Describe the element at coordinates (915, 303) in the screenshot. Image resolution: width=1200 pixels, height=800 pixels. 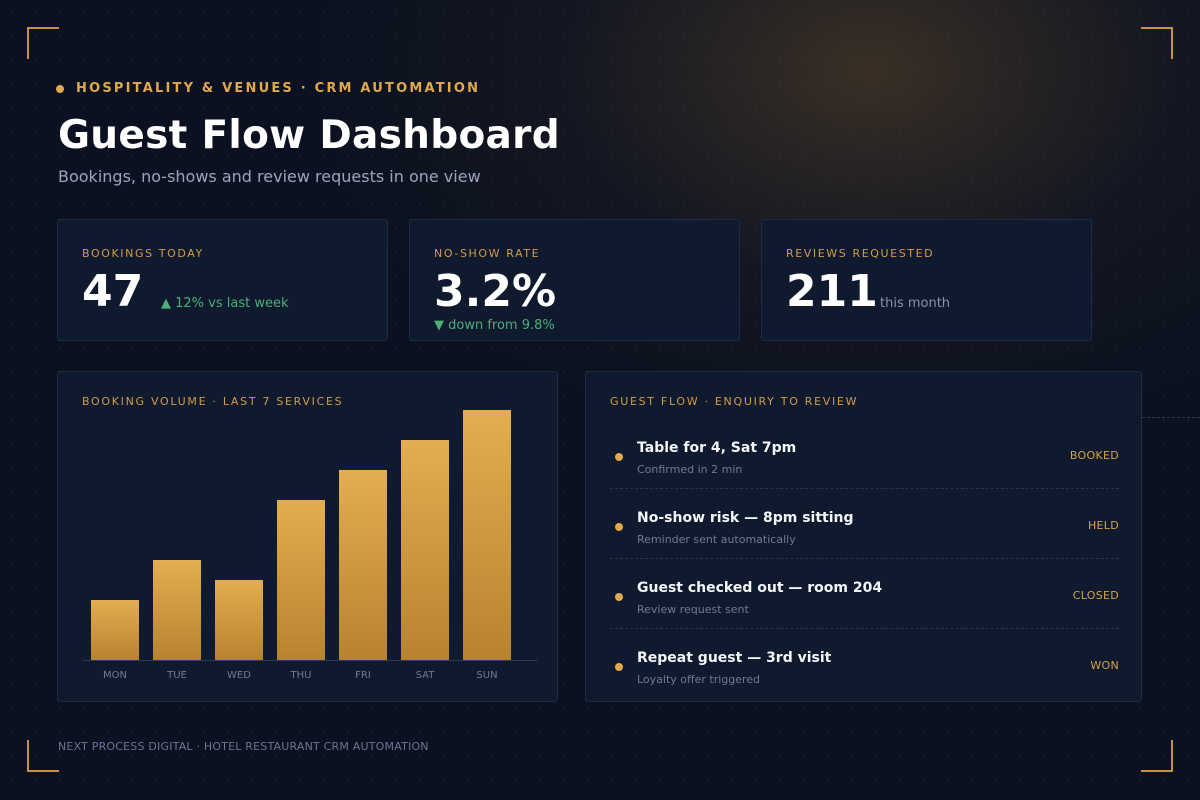
I see `kpi-note: this month` at that location.